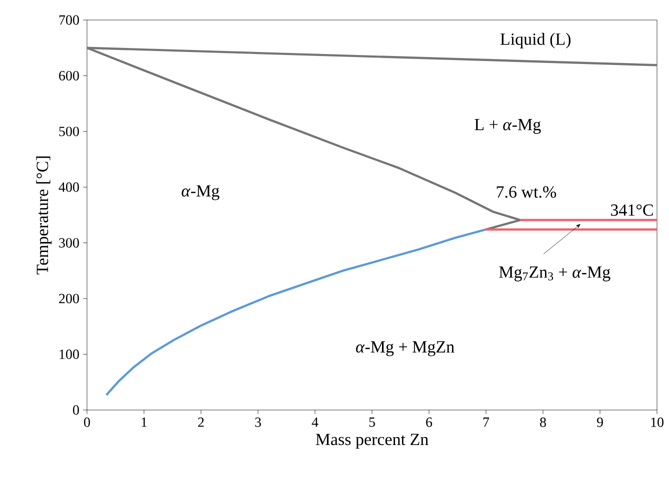 This screenshot has height=479, width=669. What do you see at coordinates (69, 299) in the screenshot?
I see `y-tick-label: 200` at bounding box center [69, 299].